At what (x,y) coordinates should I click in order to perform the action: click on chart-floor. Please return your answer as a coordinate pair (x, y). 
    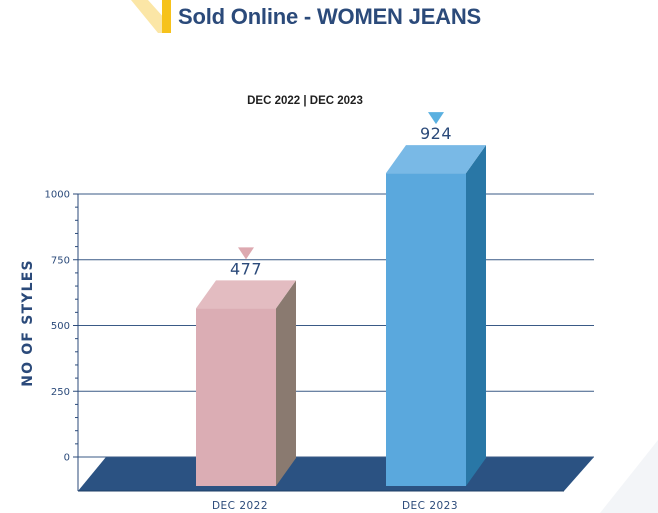
    Looking at the image, I should click on (336, 474).